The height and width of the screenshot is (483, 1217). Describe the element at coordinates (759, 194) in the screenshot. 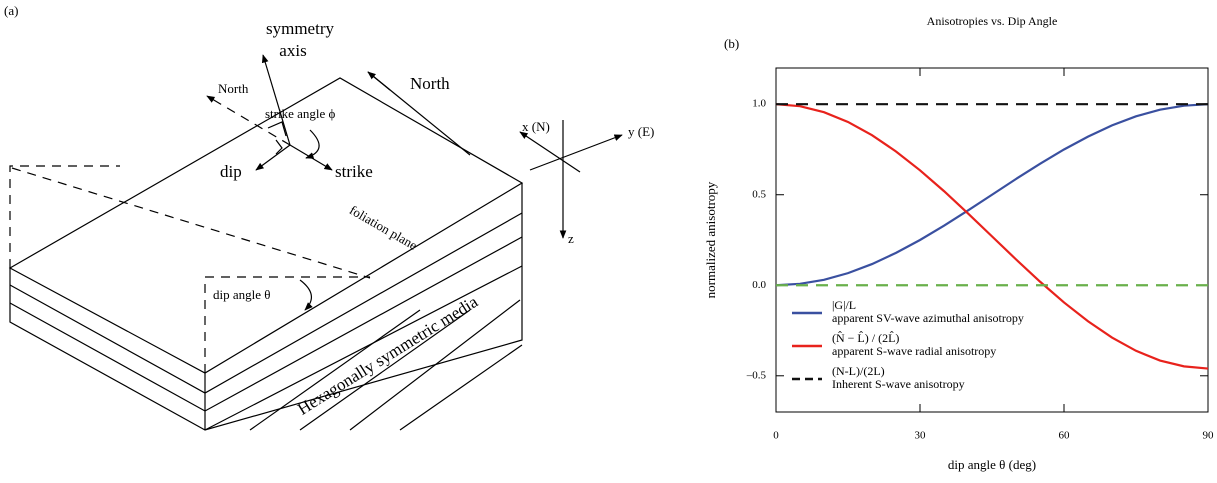

I see `y-tick-label: 0.5` at that location.